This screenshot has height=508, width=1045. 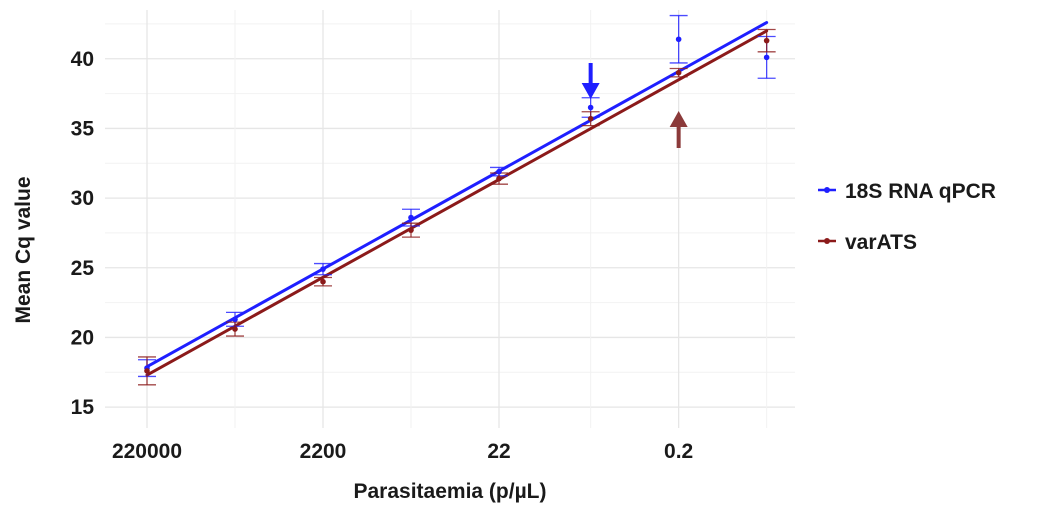 What do you see at coordinates (83, 233) in the screenshot?
I see `y-axis-ticks: 15 20 25 30 35 40` at bounding box center [83, 233].